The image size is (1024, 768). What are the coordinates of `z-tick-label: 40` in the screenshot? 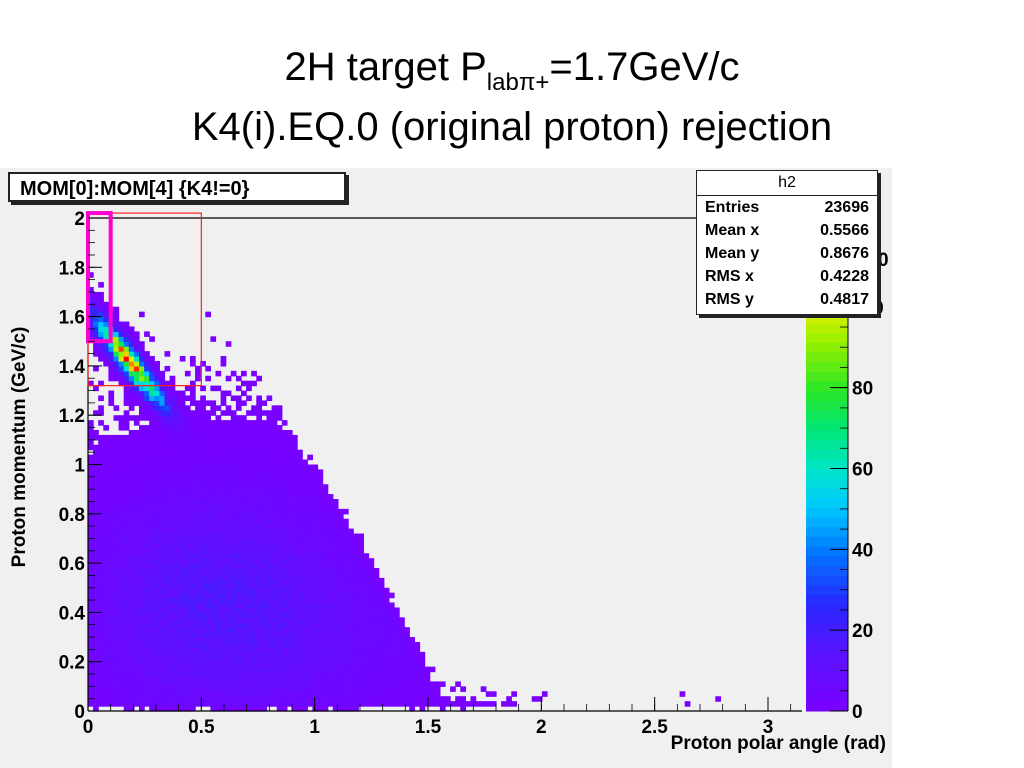 It's located at (862, 550).